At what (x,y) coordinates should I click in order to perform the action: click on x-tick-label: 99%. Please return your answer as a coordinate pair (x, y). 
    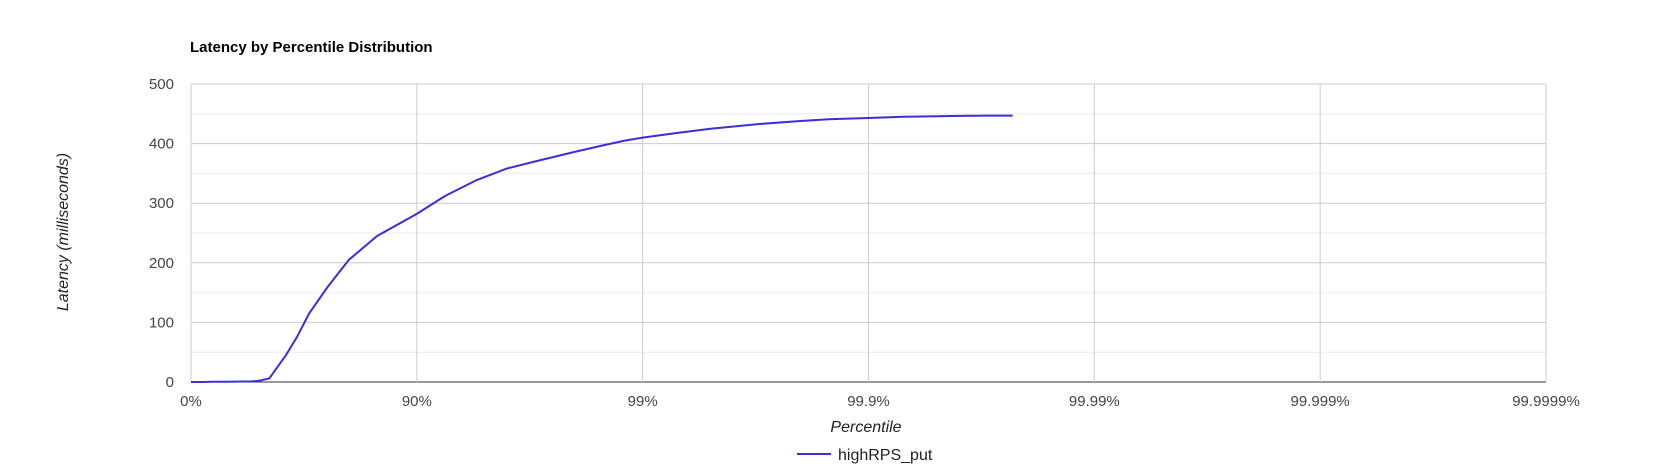
    Looking at the image, I should click on (643, 401).